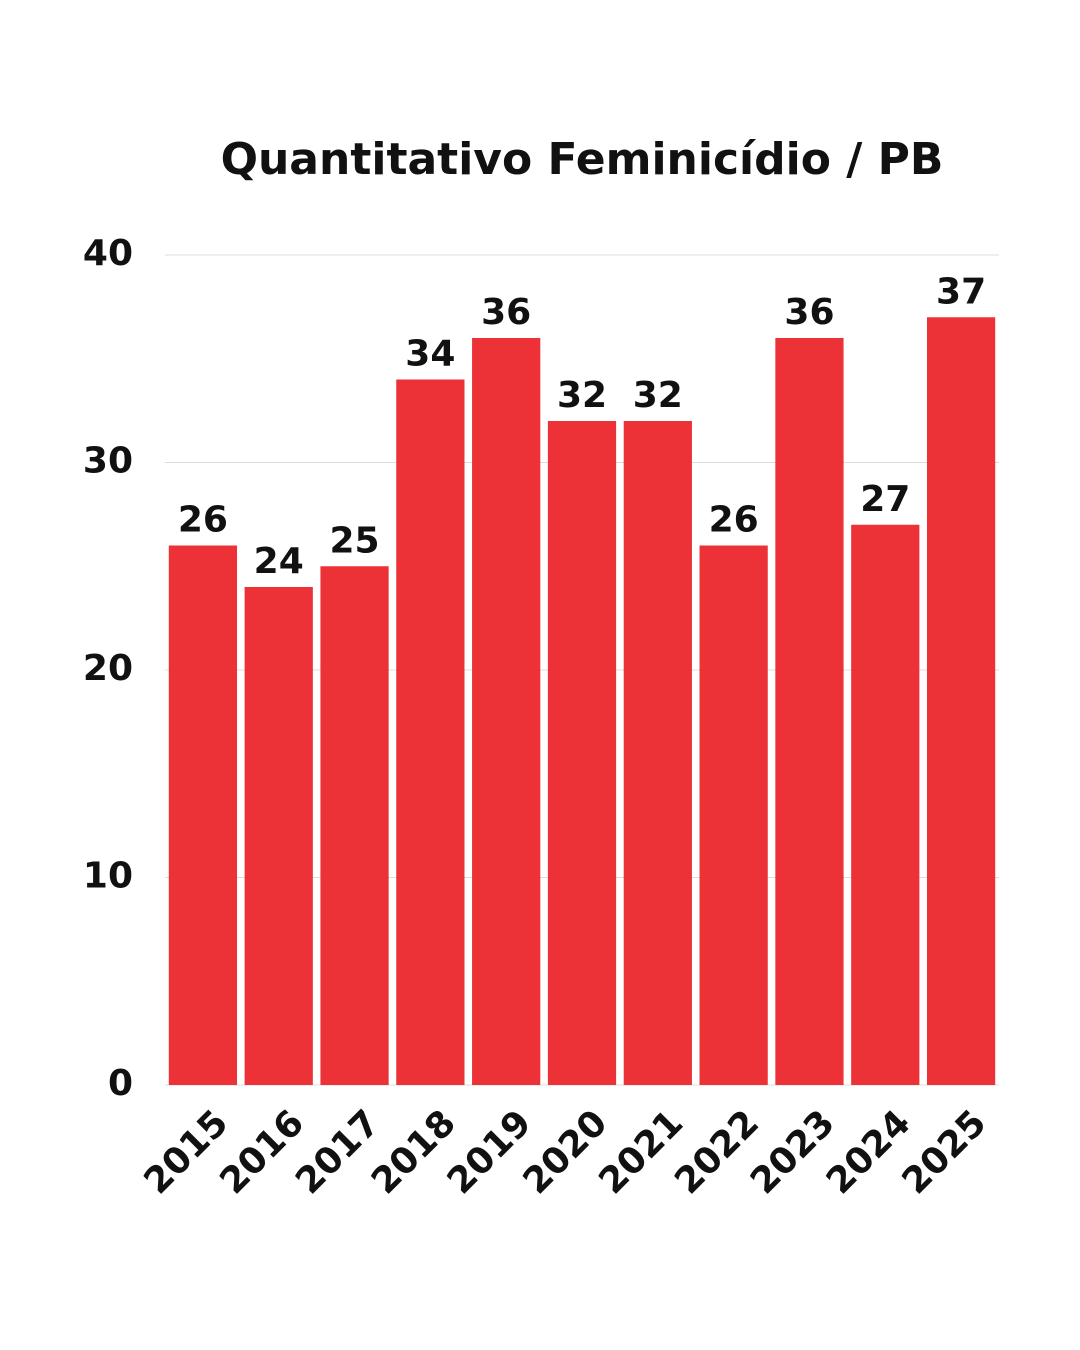  Describe the element at coordinates (566, 1152) in the screenshot. I see `x-tick-label: 2020` at that location.